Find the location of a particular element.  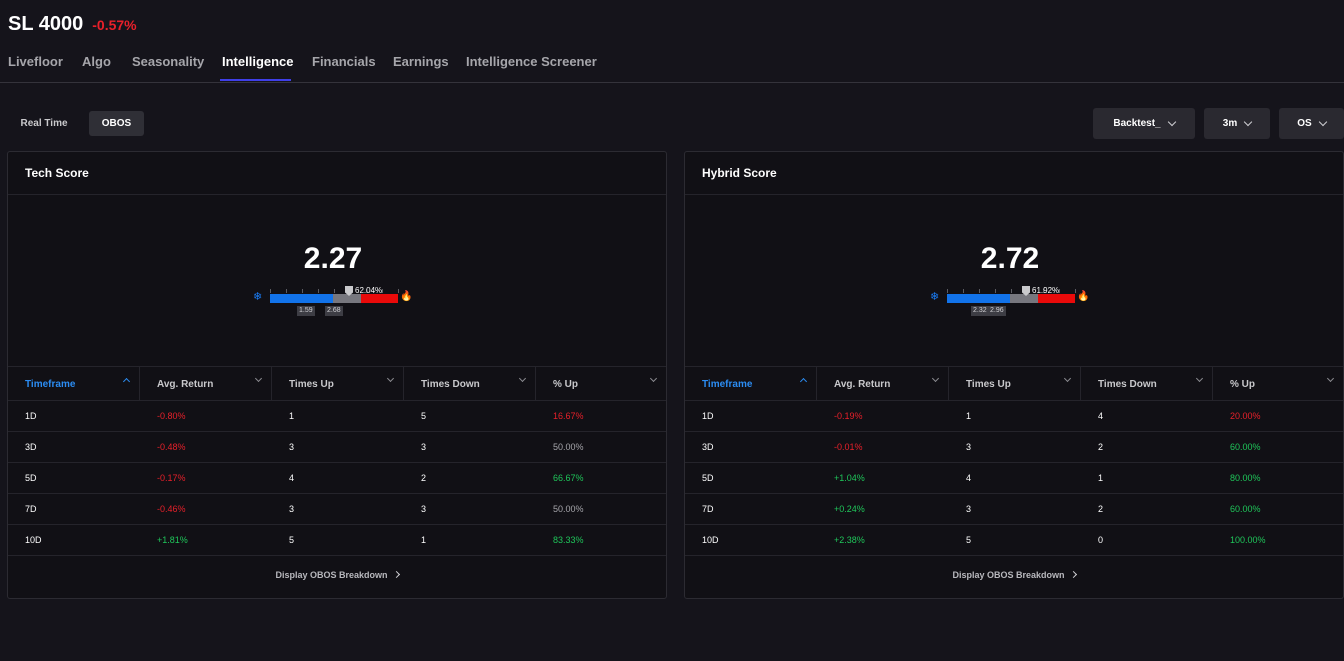

gauge-low-label: 2.32 is located at coordinates (980, 311).